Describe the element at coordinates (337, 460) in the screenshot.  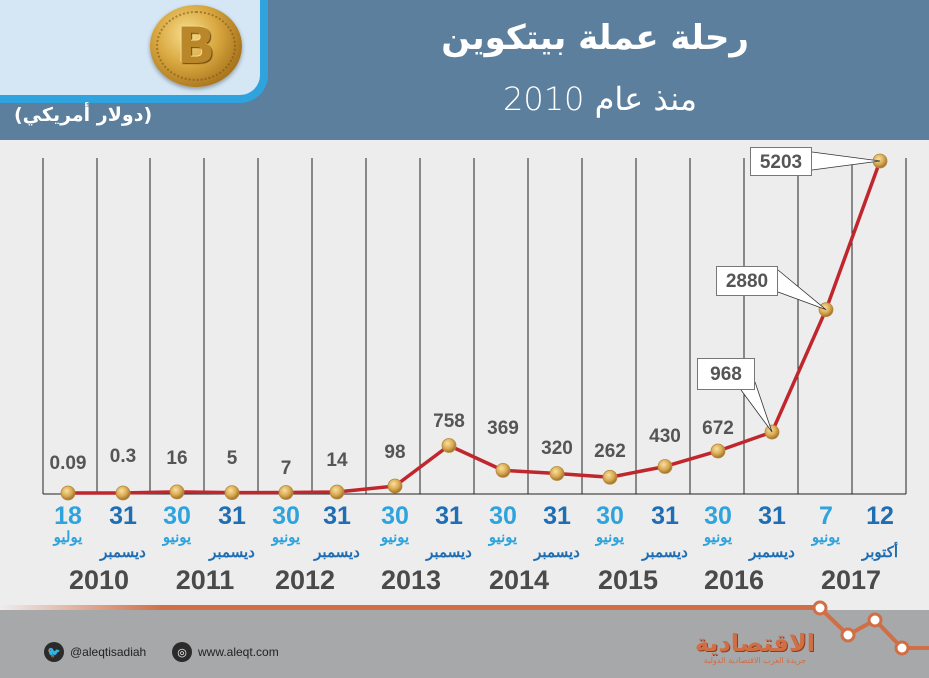
I see `value-label: 14` at that location.